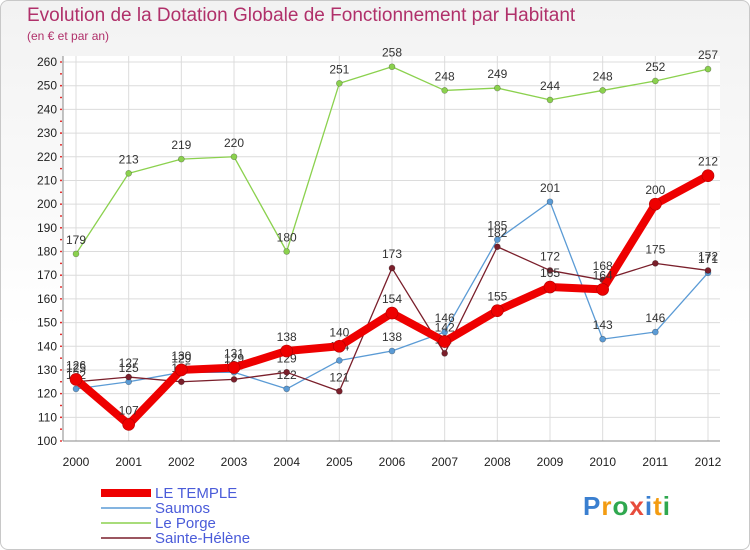 This screenshot has width=750, height=550. What do you see at coordinates (392, 462) in the screenshot?
I see `x-tick-label: 2006` at bounding box center [392, 462].